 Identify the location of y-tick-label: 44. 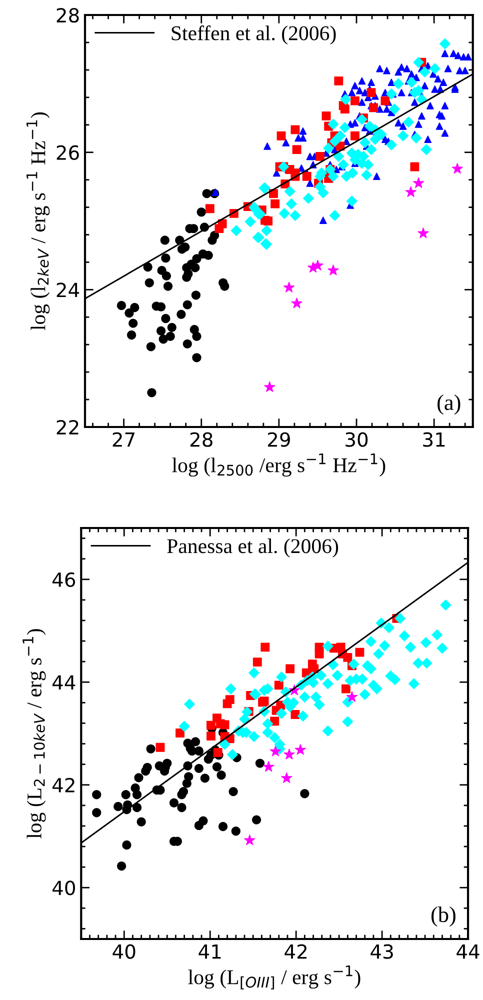
(64, 682).